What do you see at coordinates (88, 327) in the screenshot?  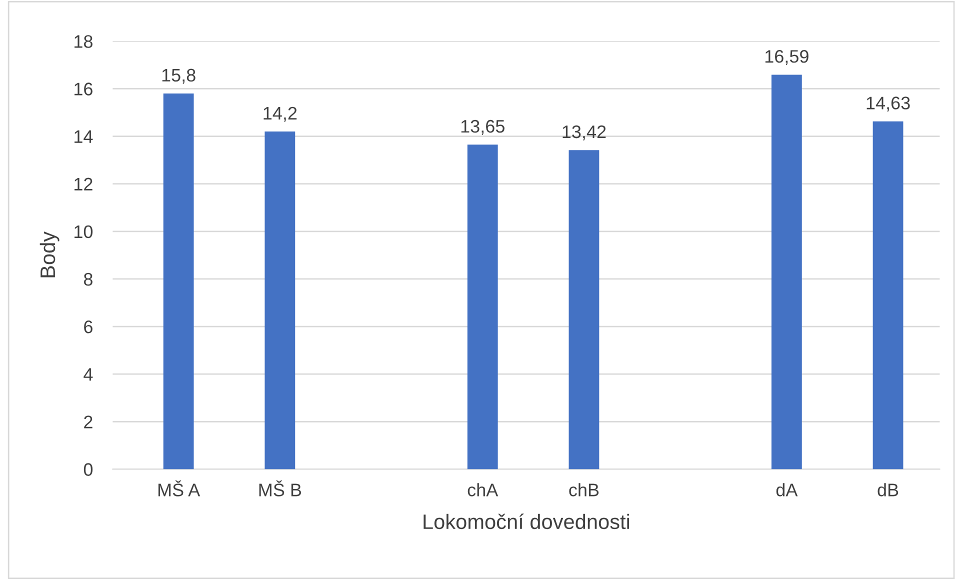 I see `y-tick-label: 6` at bounding box center [88, 327].